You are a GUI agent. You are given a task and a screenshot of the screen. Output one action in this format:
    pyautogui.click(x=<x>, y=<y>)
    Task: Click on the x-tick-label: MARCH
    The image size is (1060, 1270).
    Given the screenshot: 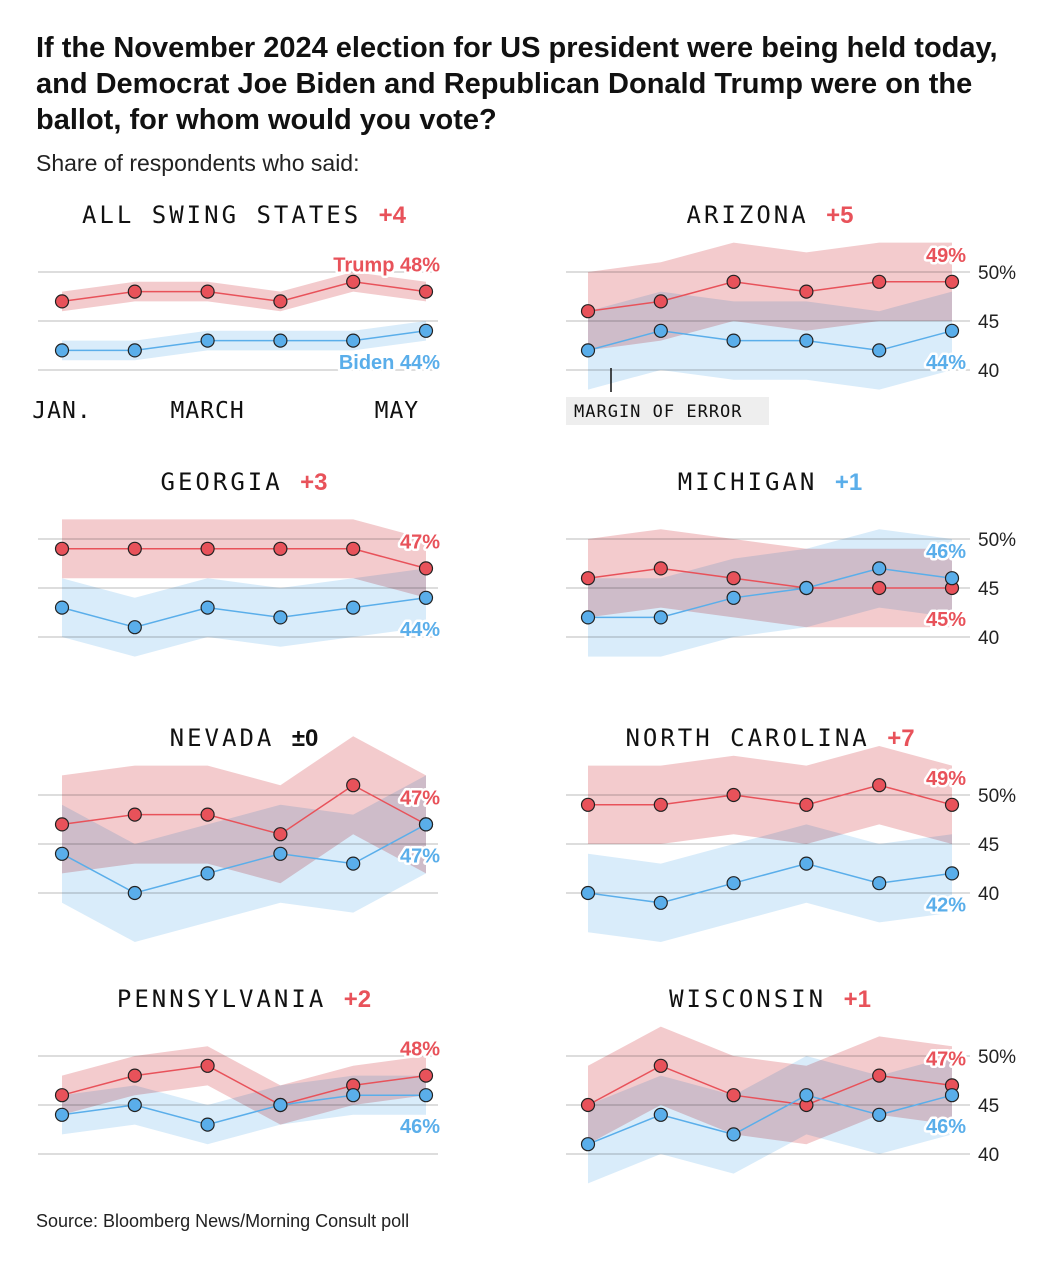 What is the action you would take?
    pyautogui.click(x=207, y=411)
    